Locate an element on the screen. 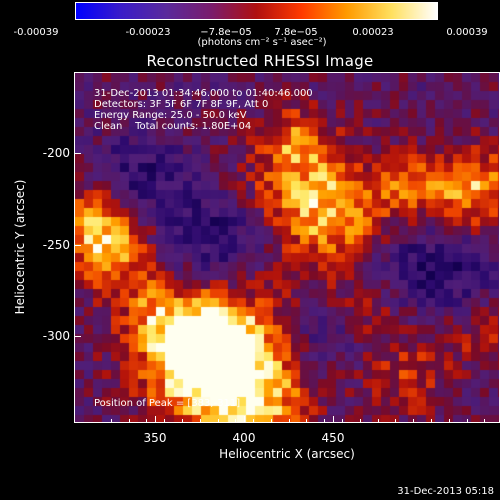 This screenshot has width=500, height=500. info-time-range: 31-Dec-2013 01:34:46.000 to 01:40:46.000 is located at coordinates (203, 93).